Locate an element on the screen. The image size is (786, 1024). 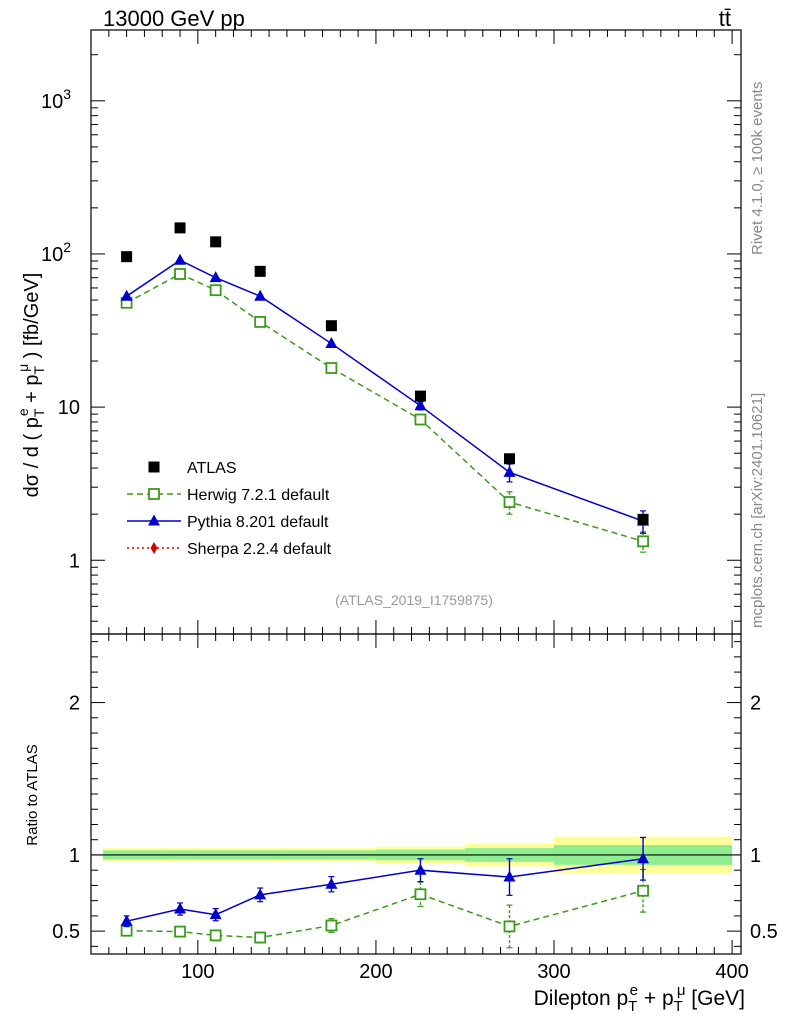
legend-marker-data is located at coordinates (154, 467).